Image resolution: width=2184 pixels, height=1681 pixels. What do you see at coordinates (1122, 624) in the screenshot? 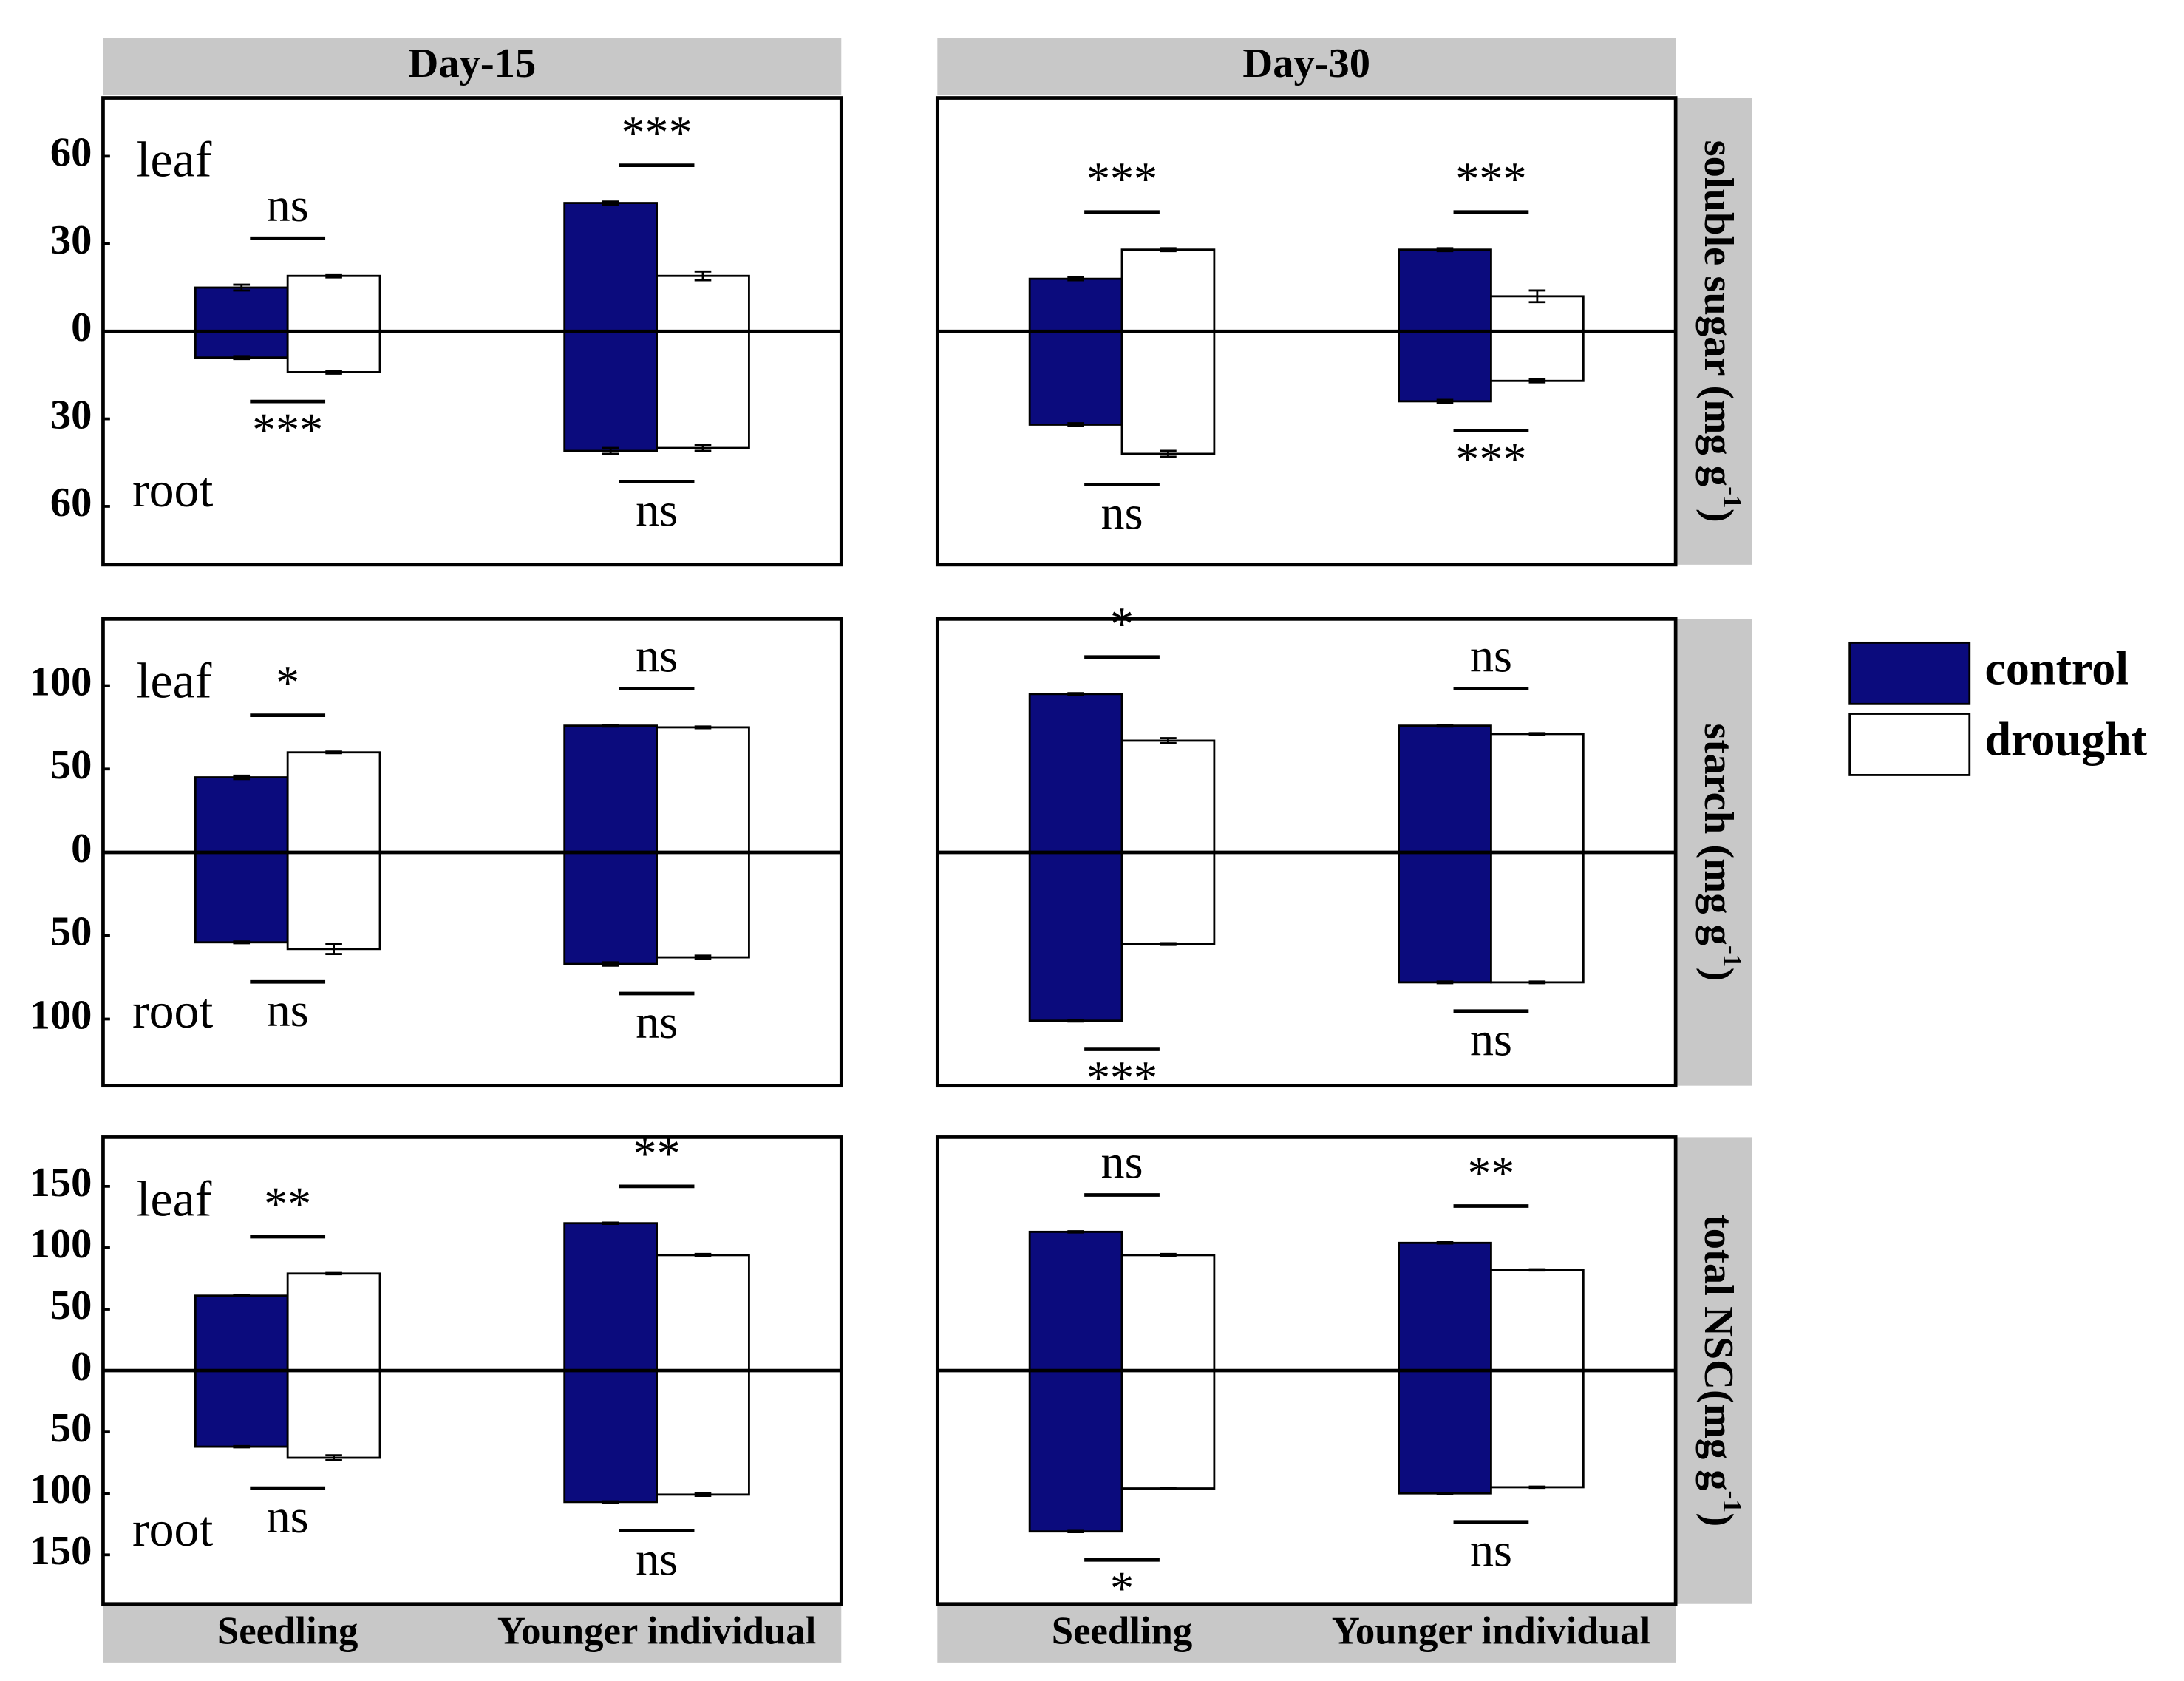
I see `leaf-significance: *` at bounding box center [1122, 624].